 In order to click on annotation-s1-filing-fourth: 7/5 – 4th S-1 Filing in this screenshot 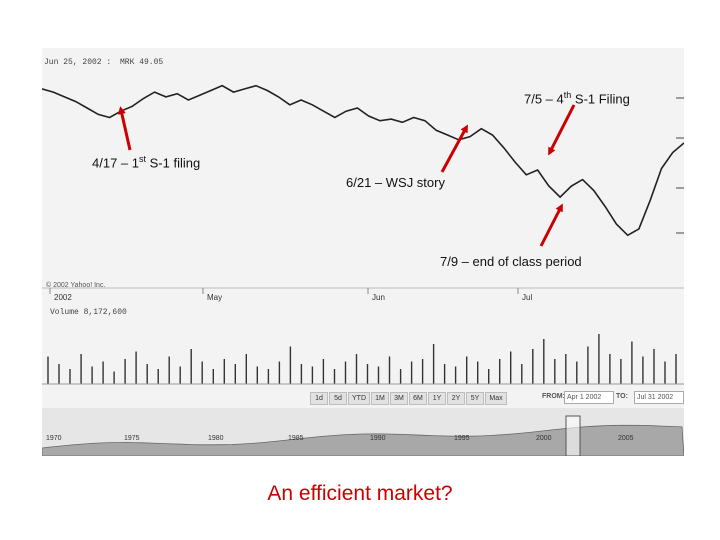, I will do `click(577, 98)`.